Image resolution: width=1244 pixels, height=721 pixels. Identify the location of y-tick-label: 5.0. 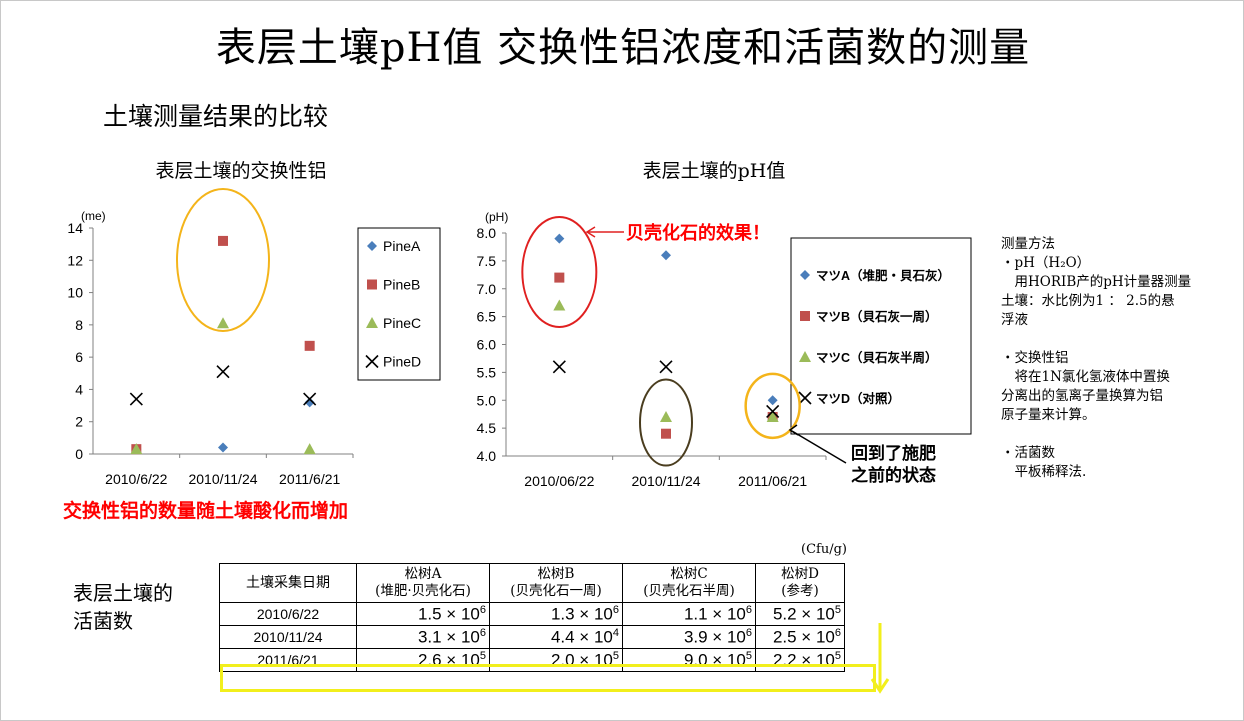
(487, 400).